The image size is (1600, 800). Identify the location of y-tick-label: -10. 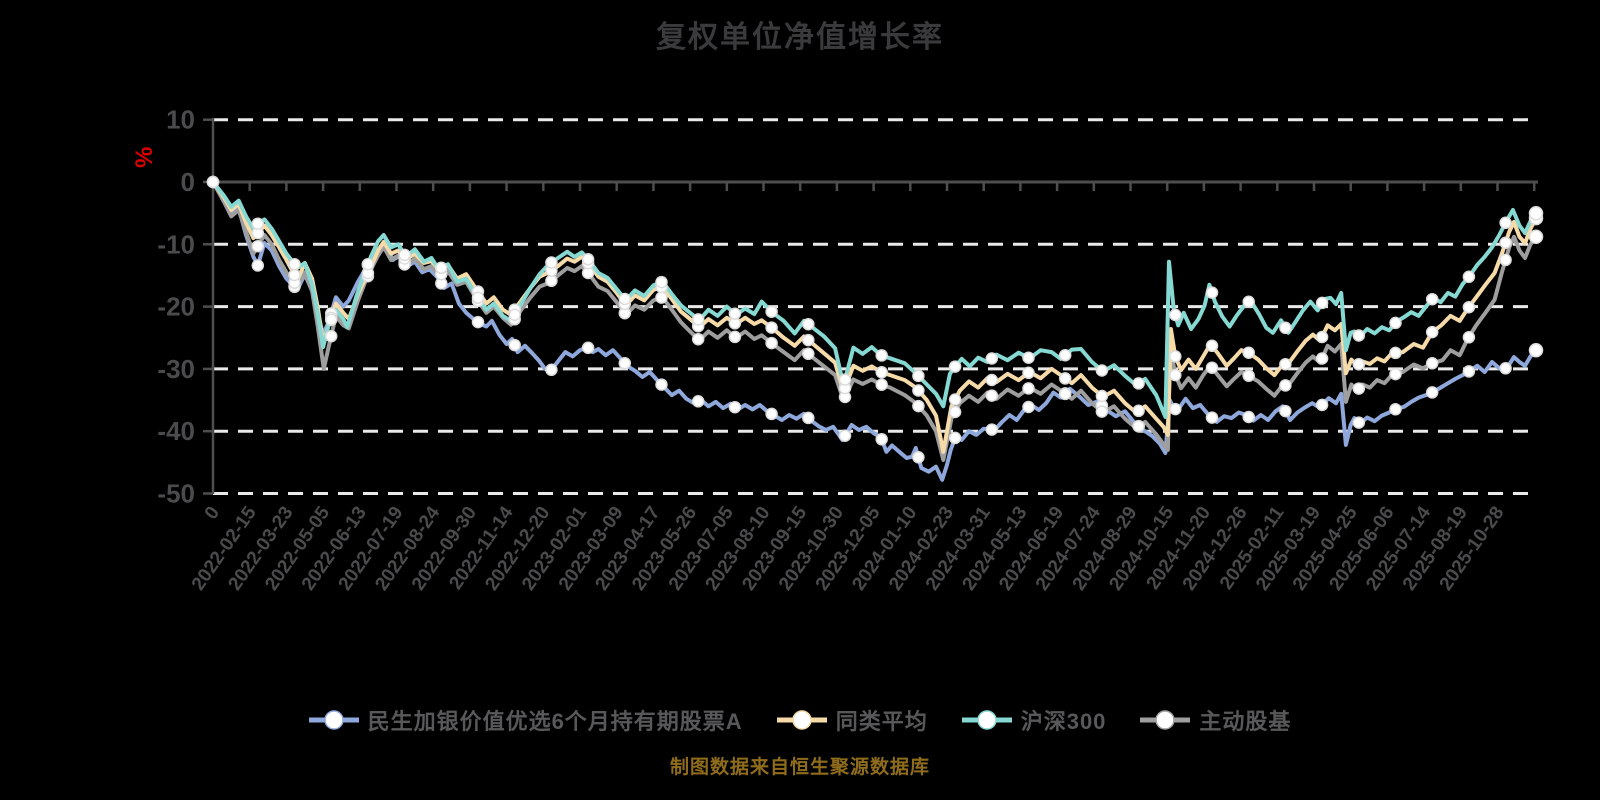
(176, 244).